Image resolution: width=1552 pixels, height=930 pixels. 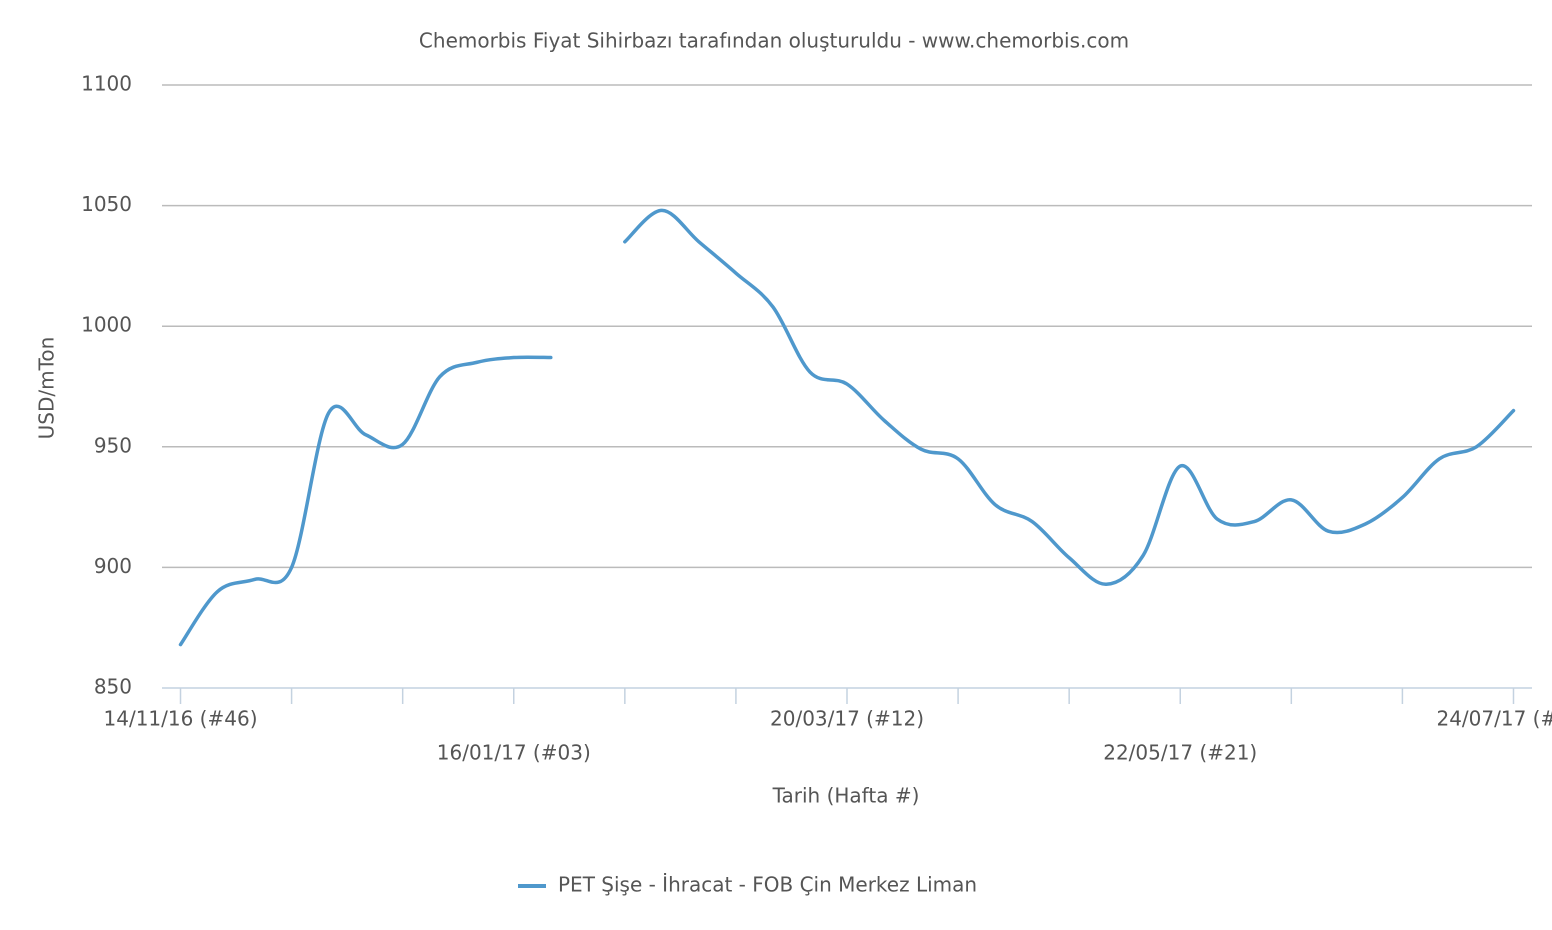 What do you see at coordinates (106, 84) in the screenshot?
I see `y-tick-label: 1100` at bounding box center [106, 84].